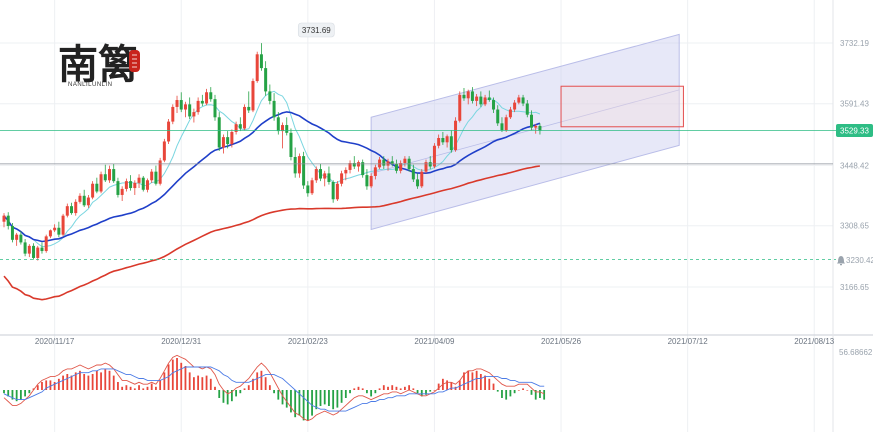 The height and width of the screenshot is (432, 873). What do you see at coordinates (90, 85) in the screenshot?
I see `logo-subtitle: NANLILUNLIN` at bounding box center [90, 85].